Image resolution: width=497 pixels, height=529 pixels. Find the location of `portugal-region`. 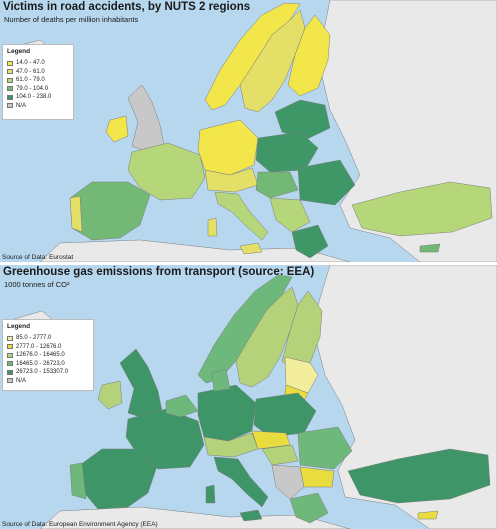

portugal-region is located at coordinates (76, 214).